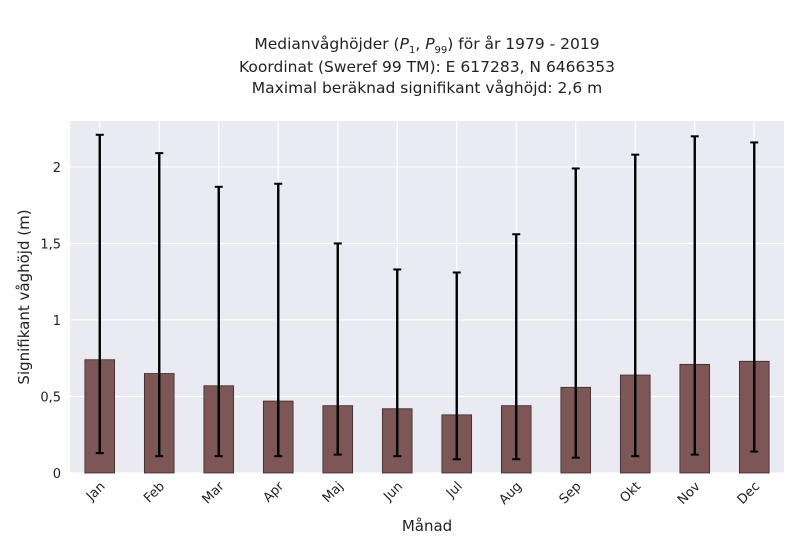  I want to click on x-tick-labels: Jan Feb Mar Apr Maj Jun Jul Aug Sep Okt Nov Dec, so click(423, 493).